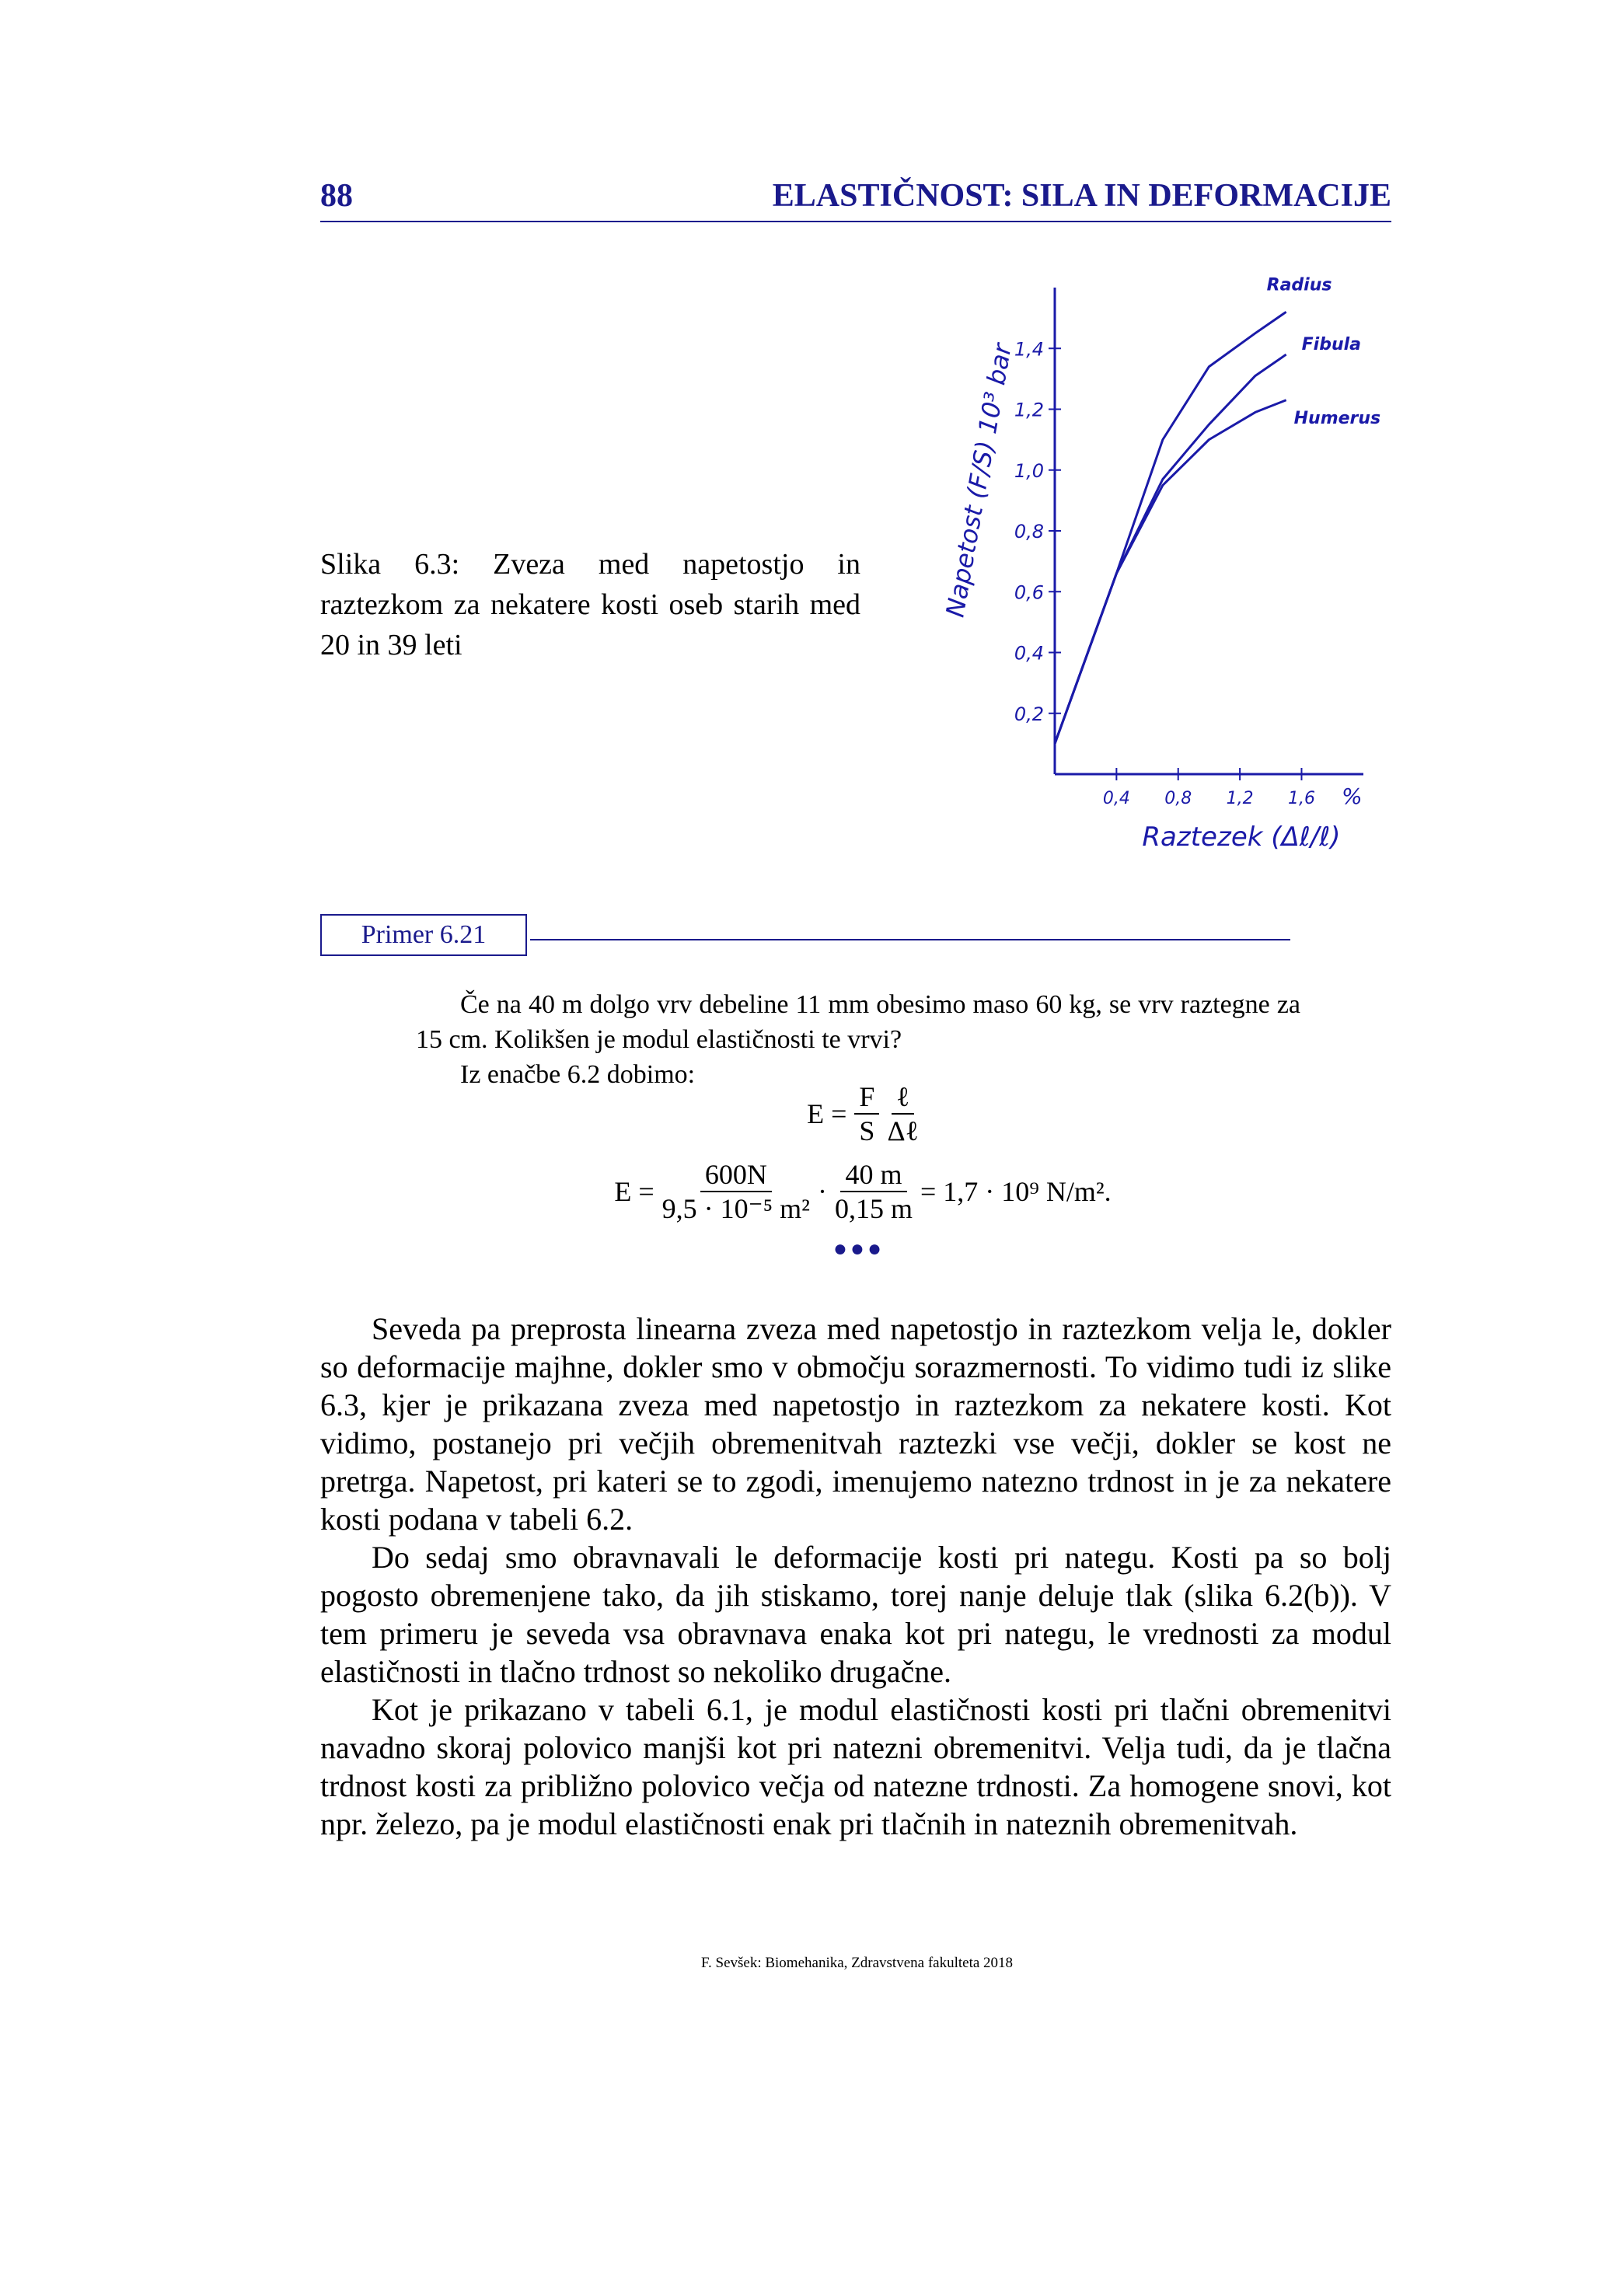  Describe the element at coordinates (1299, 285) in the screenshot. I see `series-label: Radius` at that location.